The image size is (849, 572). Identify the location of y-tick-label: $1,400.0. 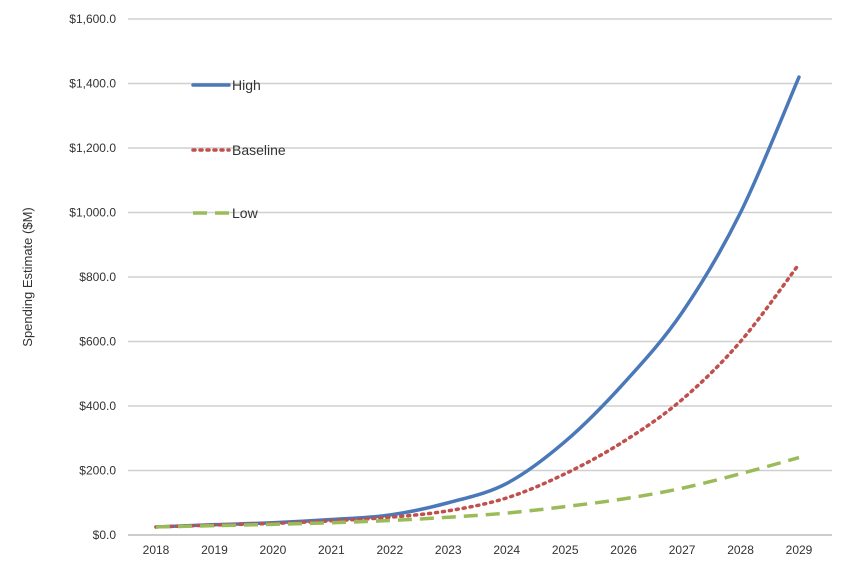
(92, 84).